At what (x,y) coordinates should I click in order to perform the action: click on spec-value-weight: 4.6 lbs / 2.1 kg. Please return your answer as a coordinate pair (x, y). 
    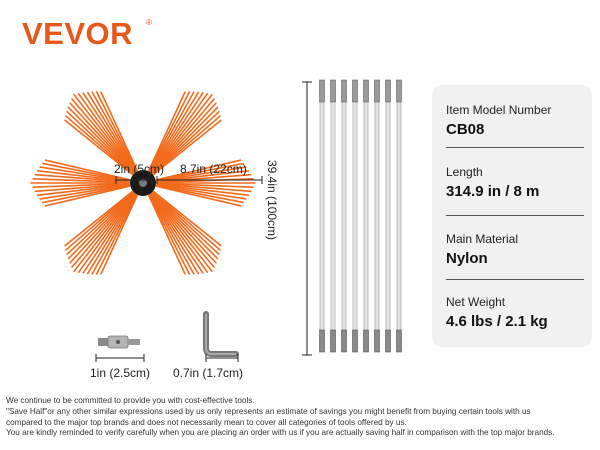
    Looking at the image, I should click on (497, 321).